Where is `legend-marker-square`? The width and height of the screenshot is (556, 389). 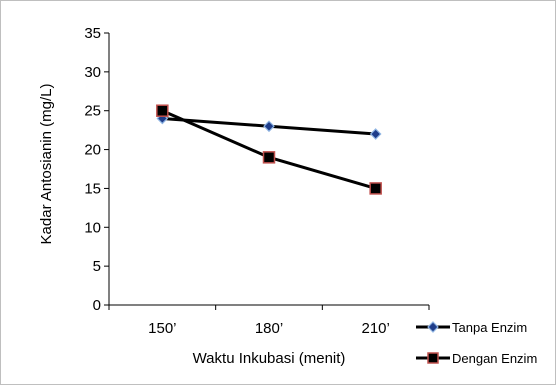
legend-marker-square is located at coordinates (433, 358).